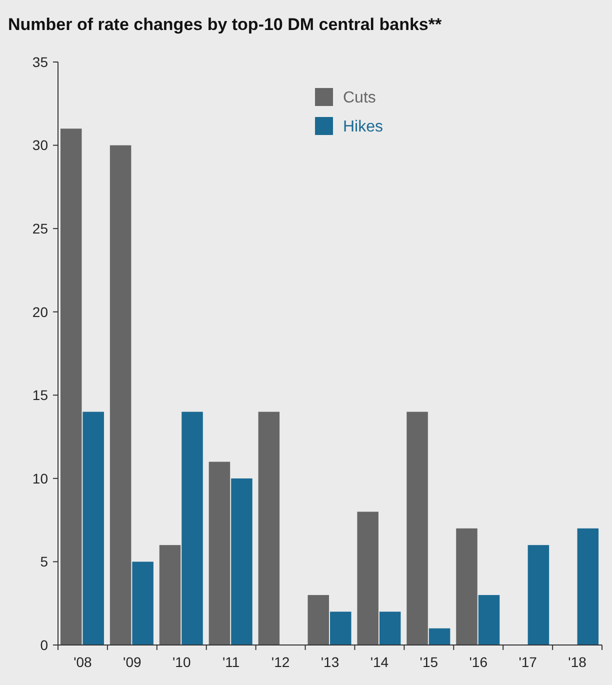 The image size is (612, 685). Describe the element at coordinates (44, 562) in the screenshot. I see `y-tick-label: 5` at that location.